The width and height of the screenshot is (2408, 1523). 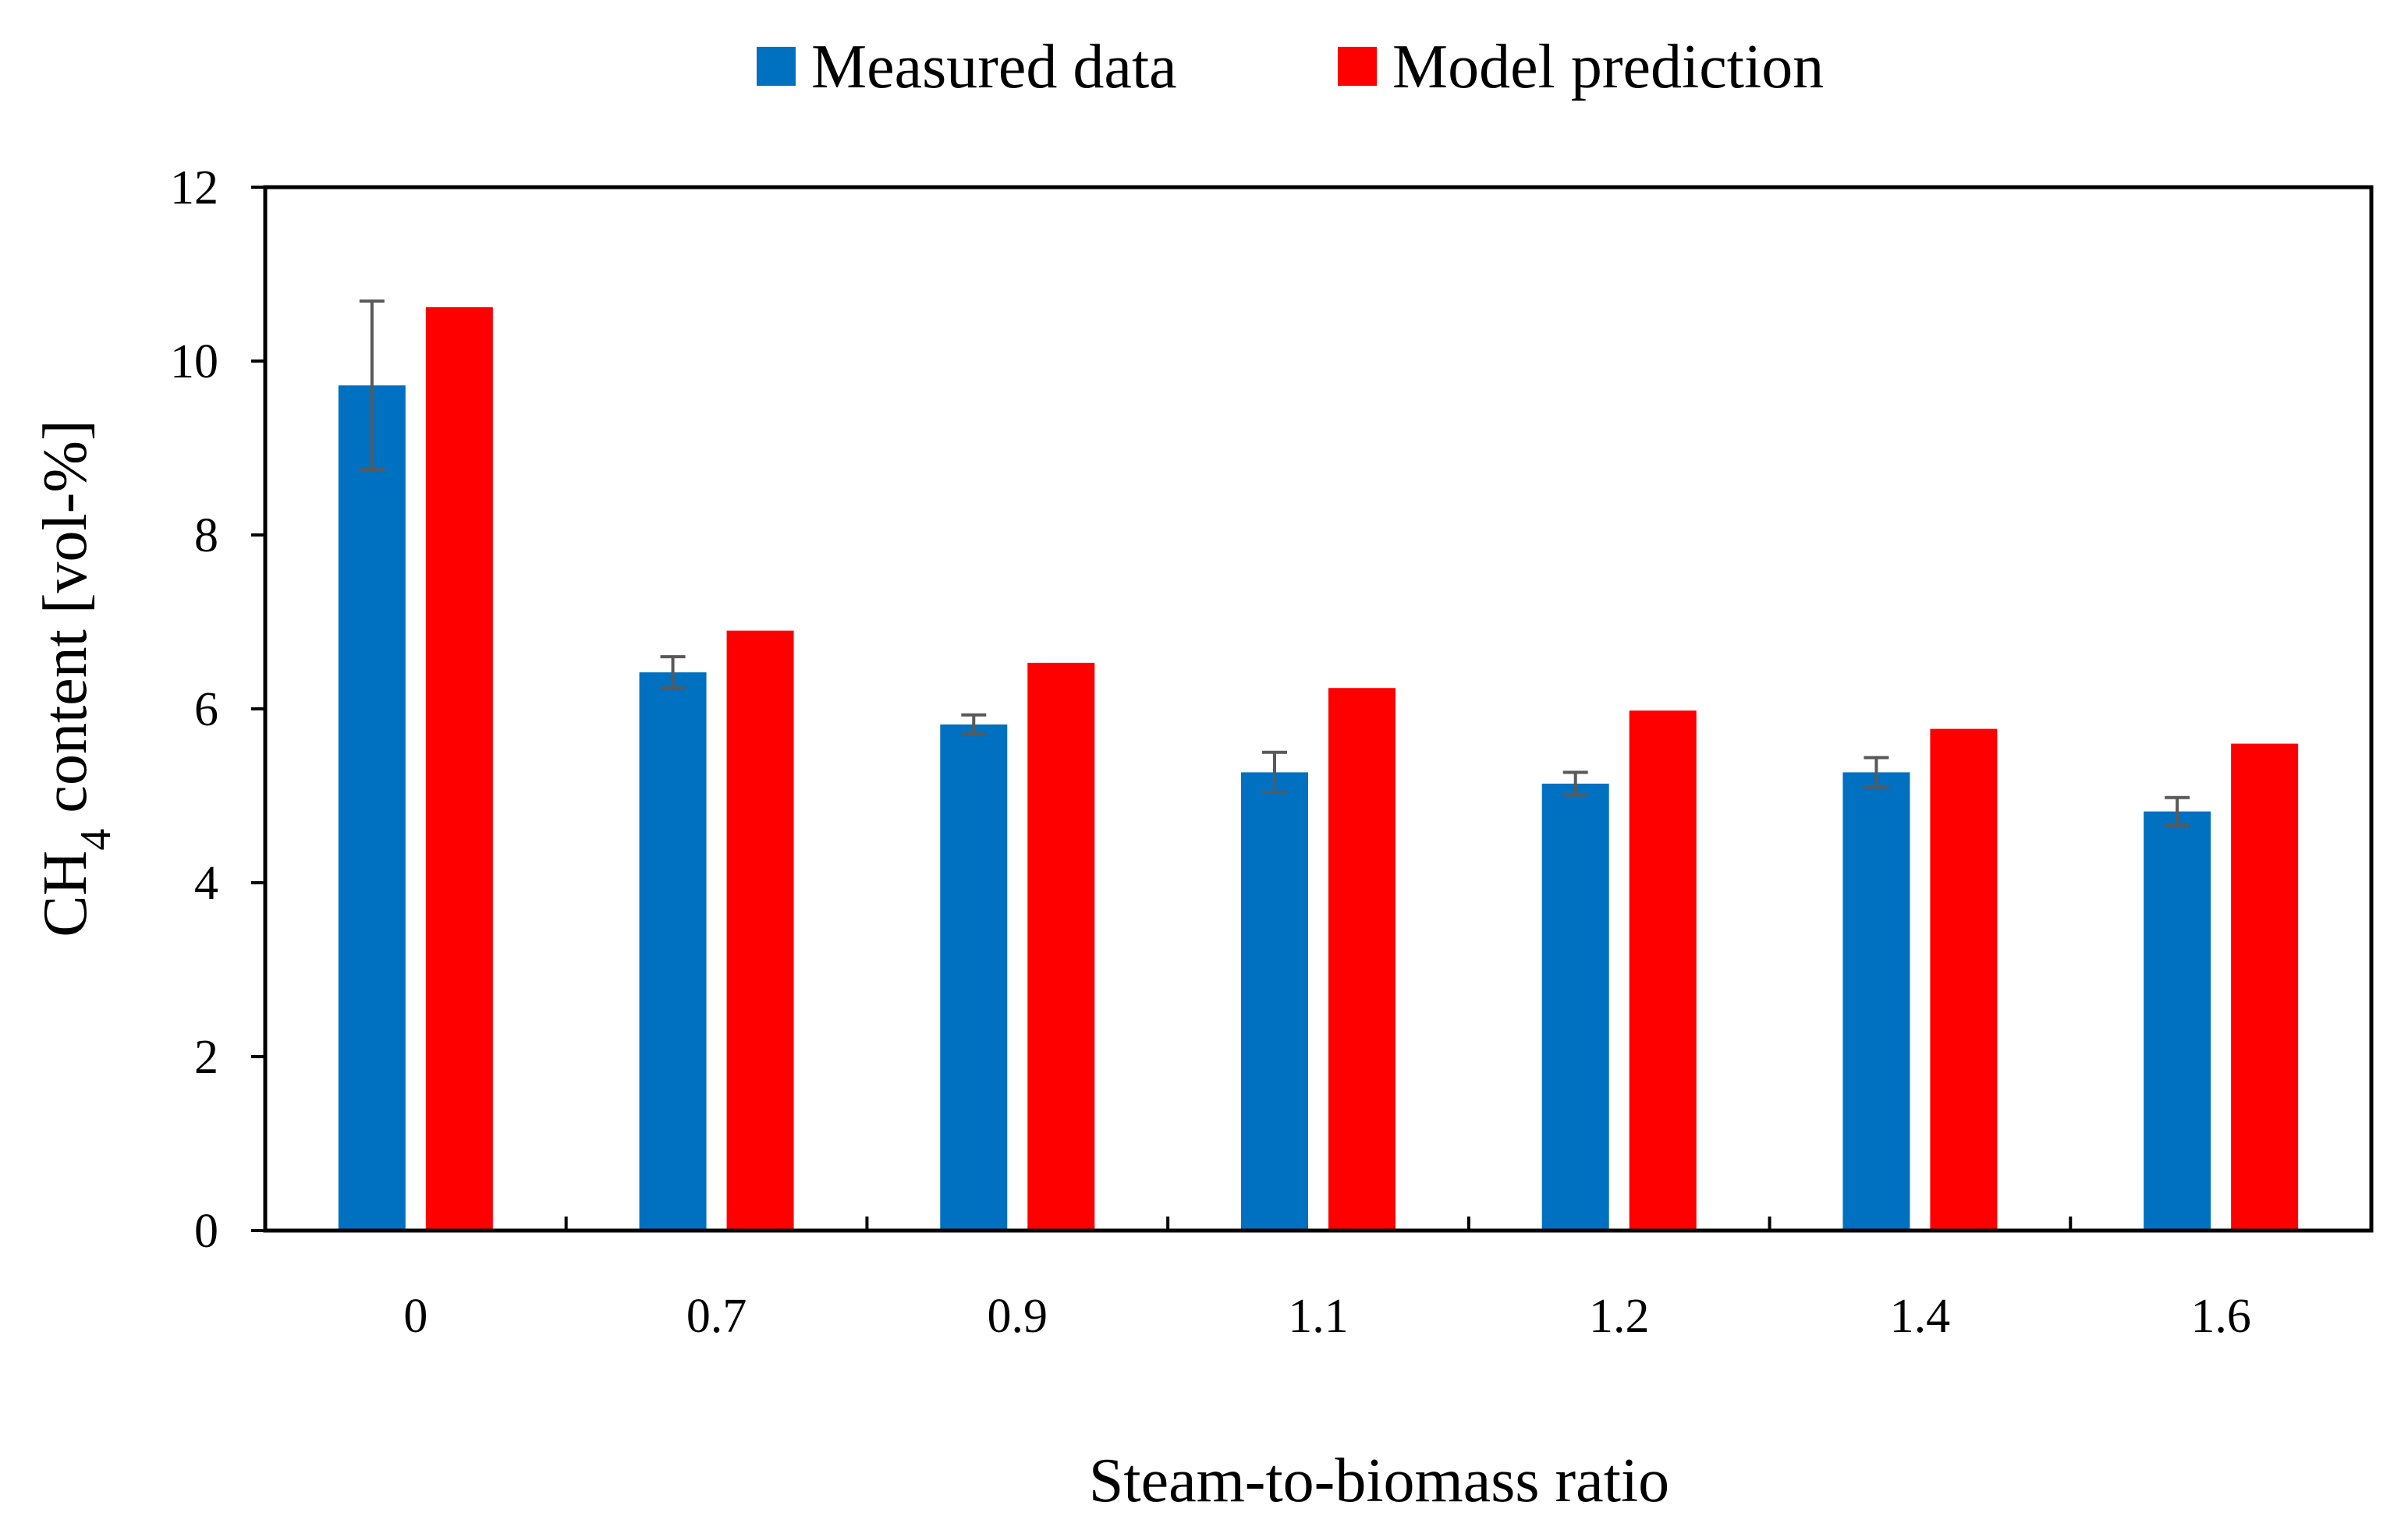 What do you see at coordinates (206, 1057) in the screenshot?
I see `y-tick-label: 2` at bounding box center [206, 1057].